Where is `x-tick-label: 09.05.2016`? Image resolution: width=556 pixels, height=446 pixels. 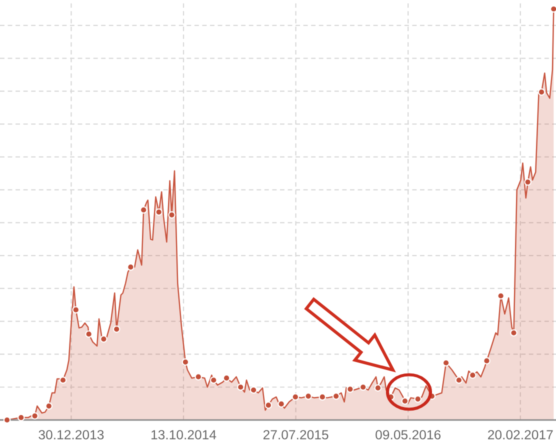
x-tick-label: 09.05.2016 is located at coordinates (408, 435).